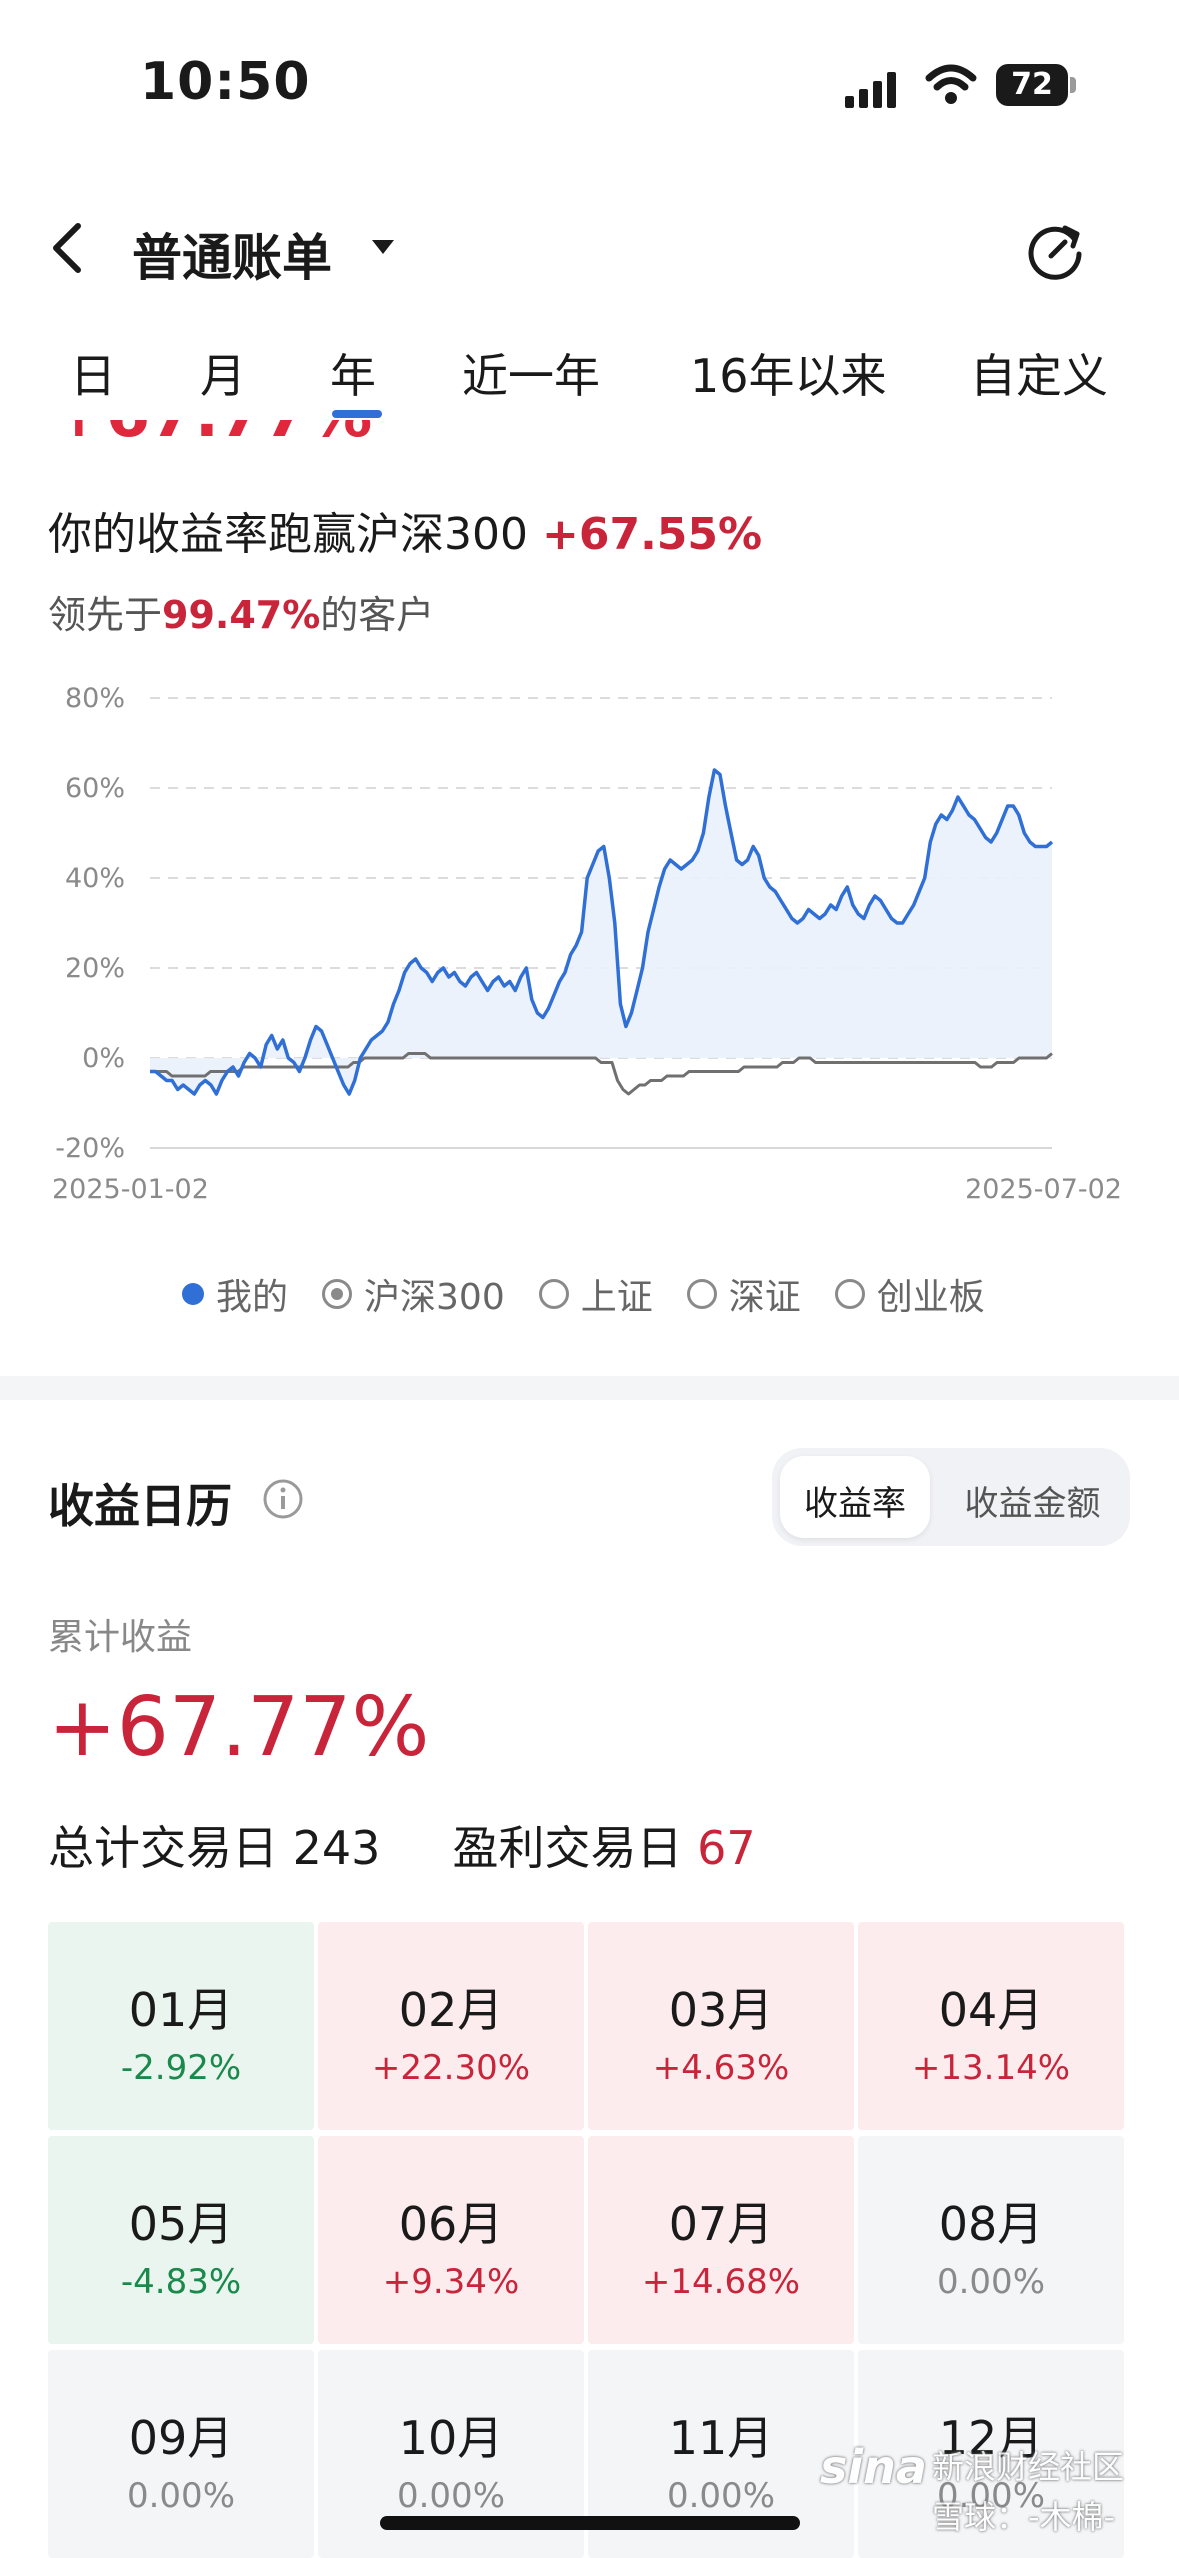 Image resolution: width=1179 pixels, height=2558 pixels. What do you see at coordinates (589, 1388) in the screenshot?
I see `section-divider` at bounding box center [589, 1388].